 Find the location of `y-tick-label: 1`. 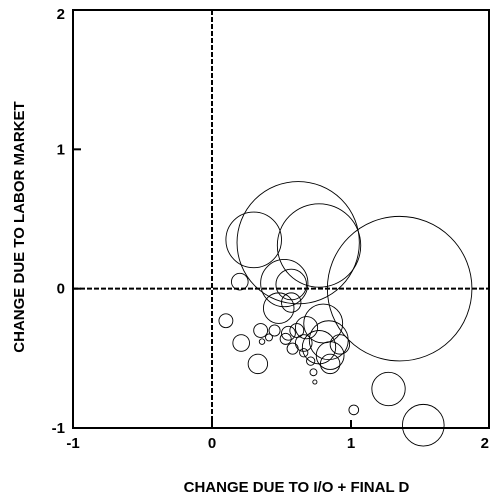

y-tick-label: 1 is located at coordinates (61, 149).